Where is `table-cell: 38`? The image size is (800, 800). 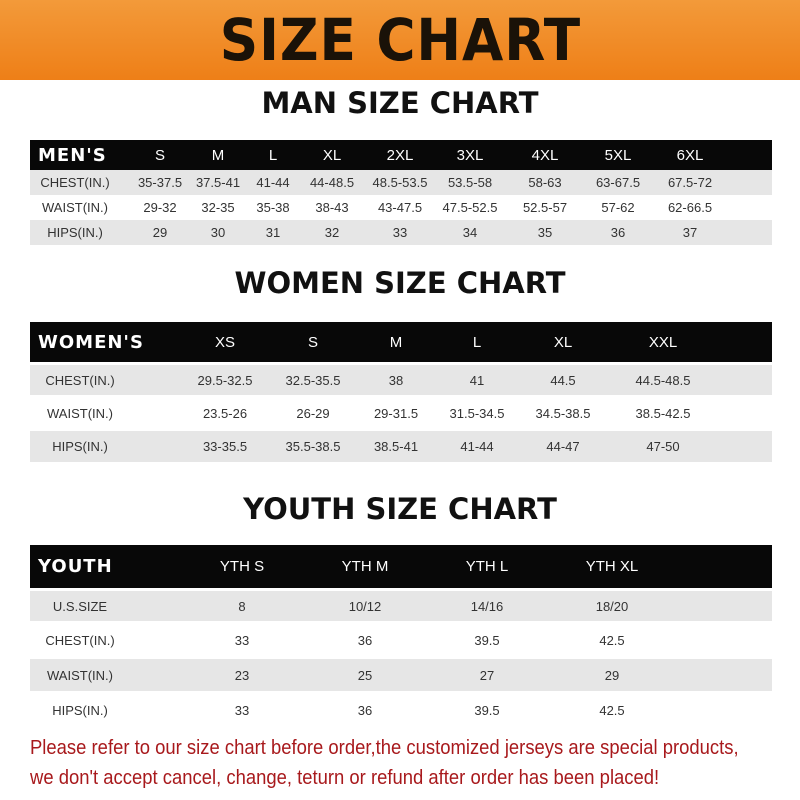
table-cell: 38 is located at coordinates (396, 380).